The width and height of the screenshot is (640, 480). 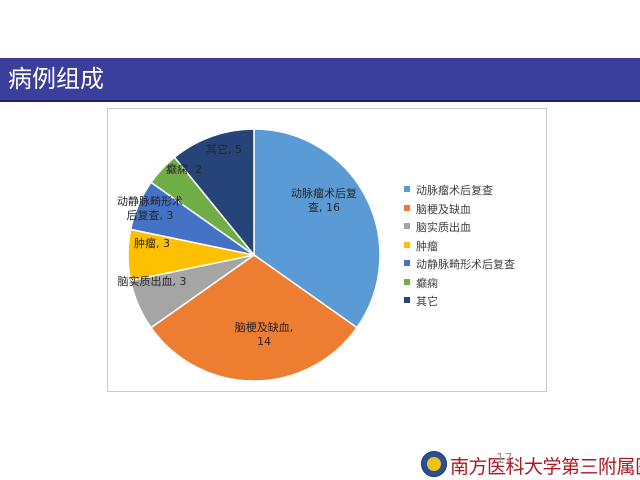 What do you see at coordinates (150, 208) in the screenshot?
I see `data-label-avm-followup: 动静脉畸形术后复查, 3` at bounding box center [150, 208].